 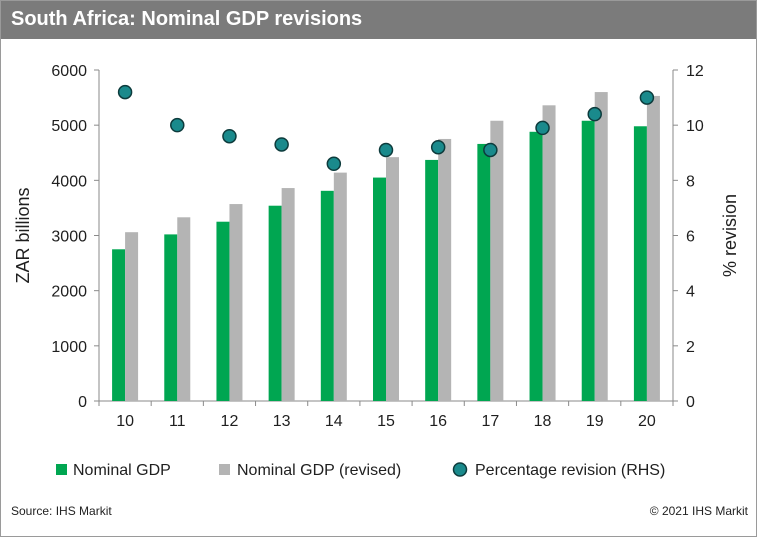 I want to click on y-tick-label-left: 6000, so click(x=69, y=71).